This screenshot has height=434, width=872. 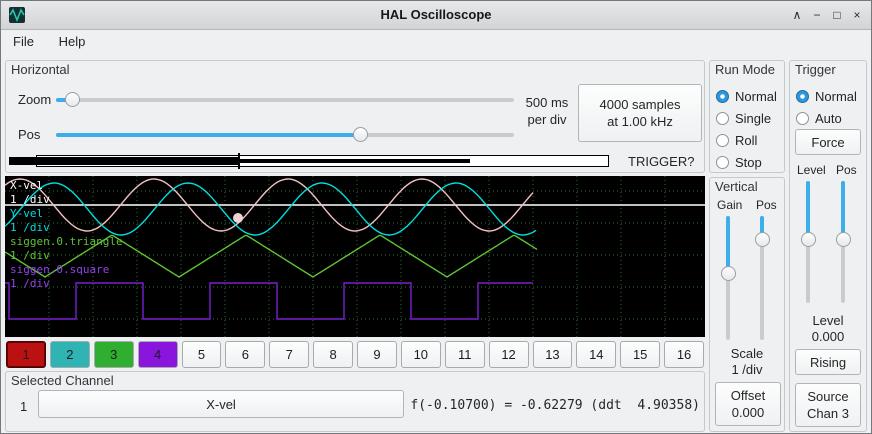 What do you see at coordinates (157, 354) in the screenshot?
I see `channel-button-4: 4` at bounding box center [157, 354].